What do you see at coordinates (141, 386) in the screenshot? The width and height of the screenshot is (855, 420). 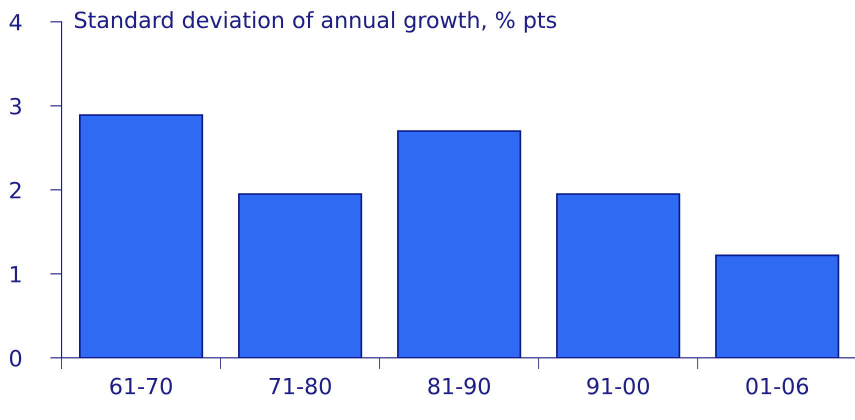 I see `x-tick-label: 61-70` at bounding box center [141, 386].